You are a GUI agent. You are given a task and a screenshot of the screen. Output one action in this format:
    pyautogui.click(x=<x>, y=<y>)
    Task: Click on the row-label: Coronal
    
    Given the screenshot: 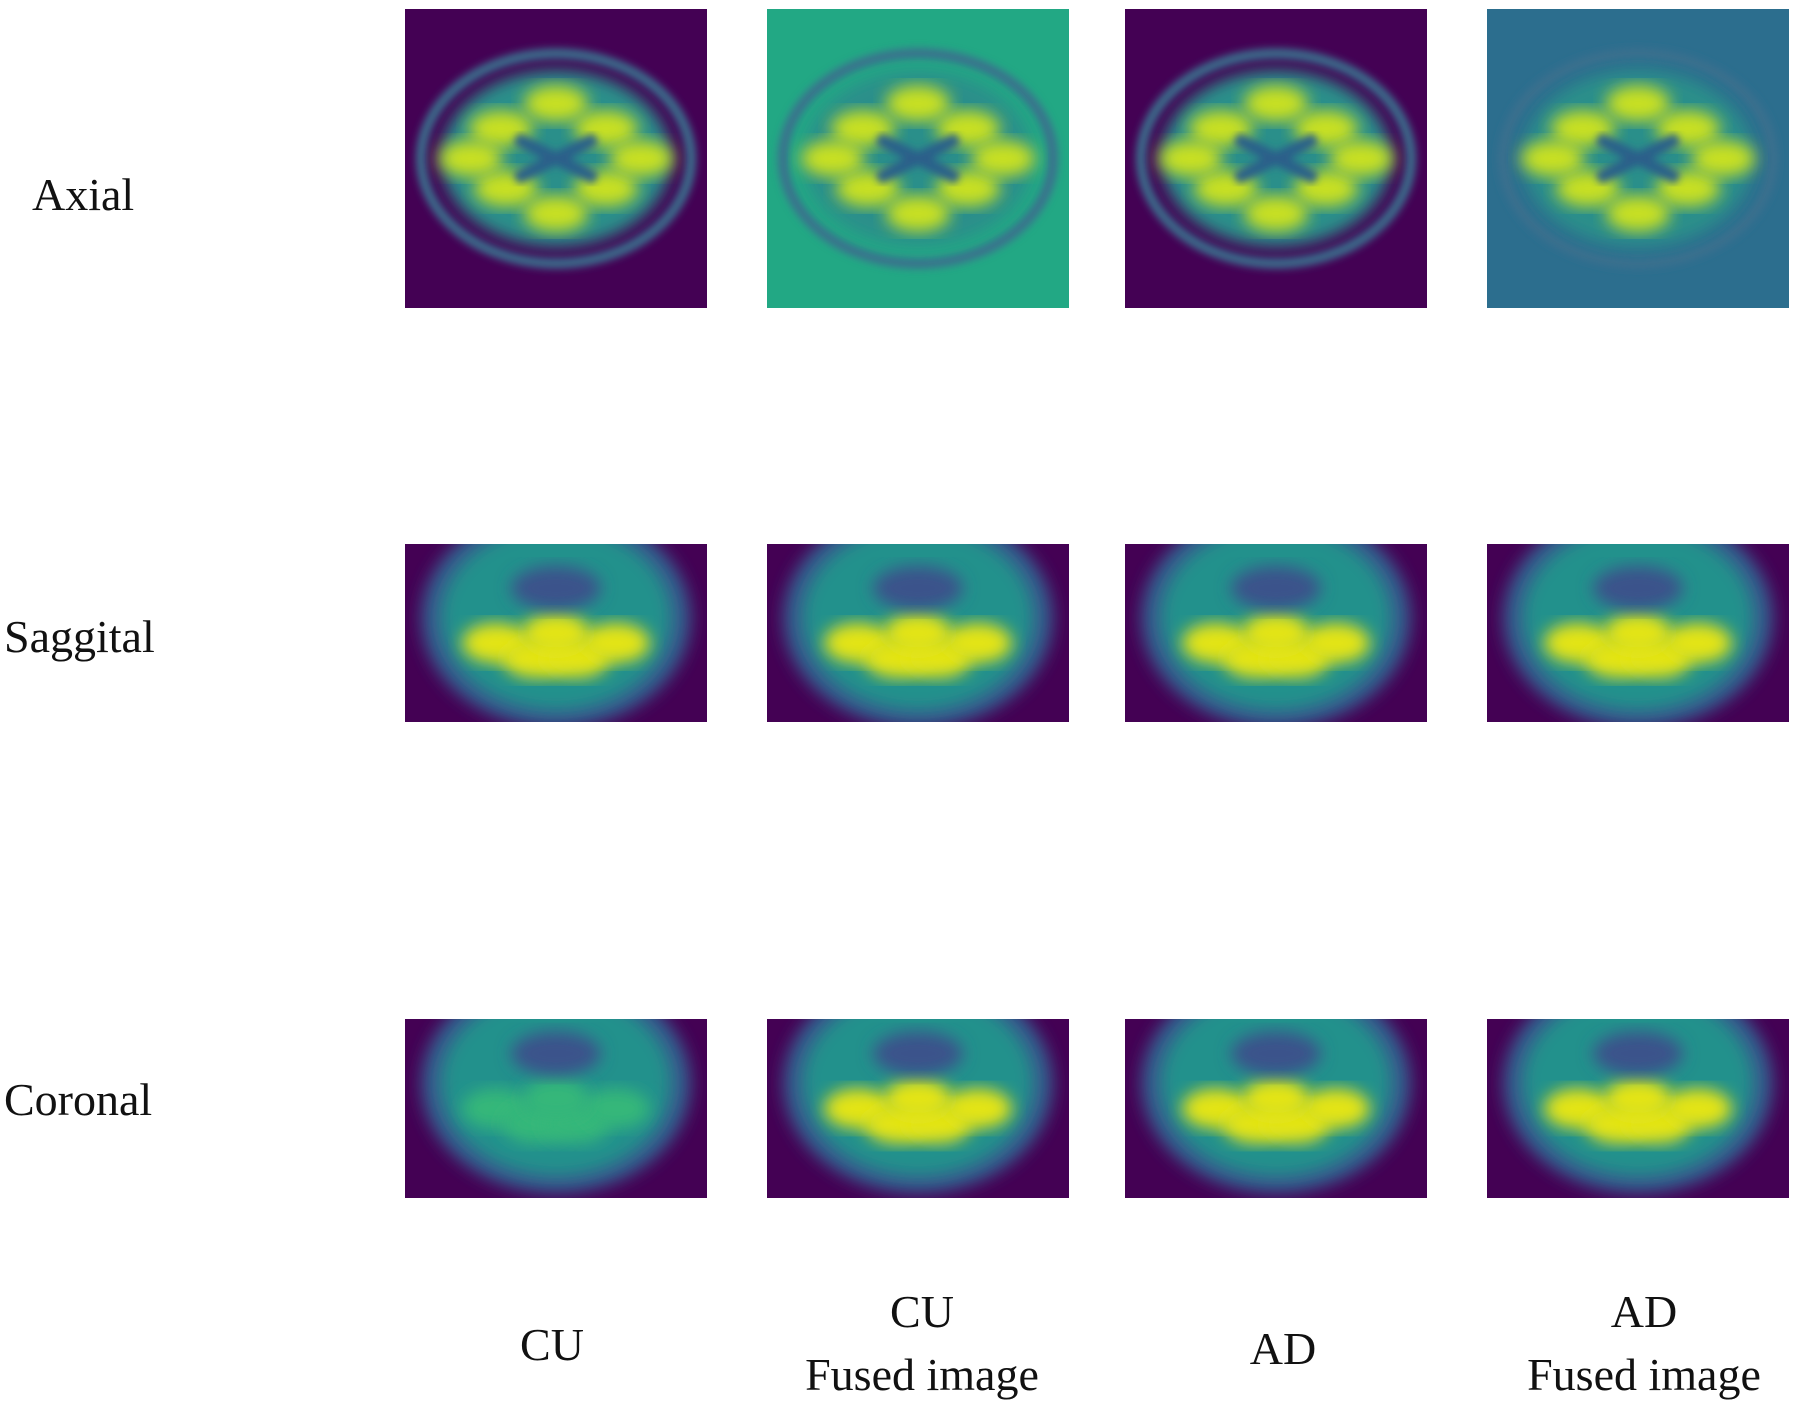 What is the action you would take?
    pyautogui.click(x=78, y=1099)
    